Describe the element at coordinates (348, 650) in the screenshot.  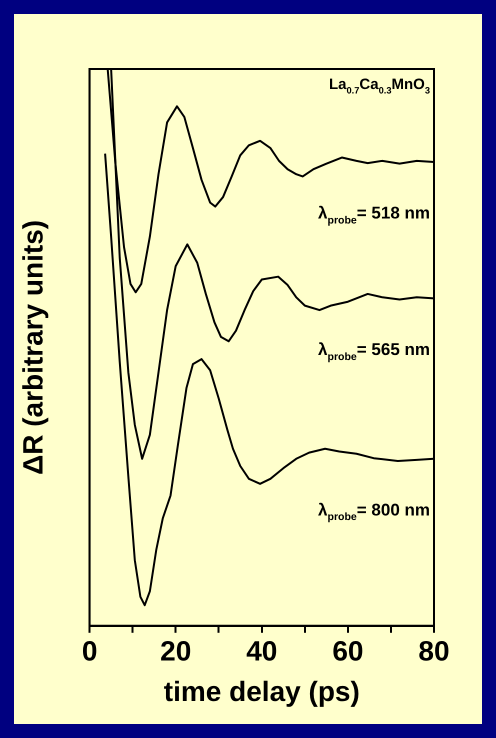
I see `x-tick-label: 60` at that location.